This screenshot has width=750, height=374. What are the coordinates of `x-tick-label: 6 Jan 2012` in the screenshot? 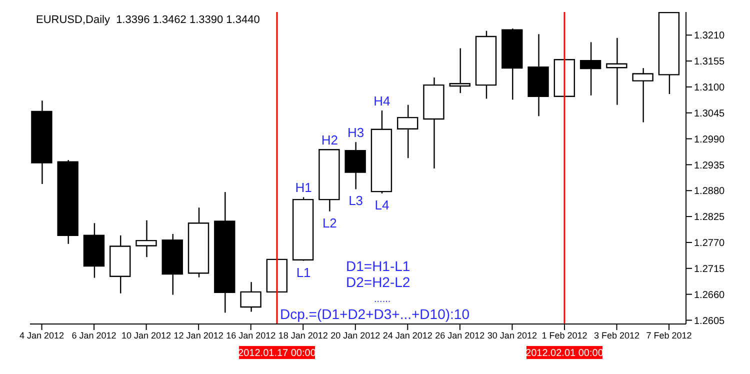 It's located at (94, 335).